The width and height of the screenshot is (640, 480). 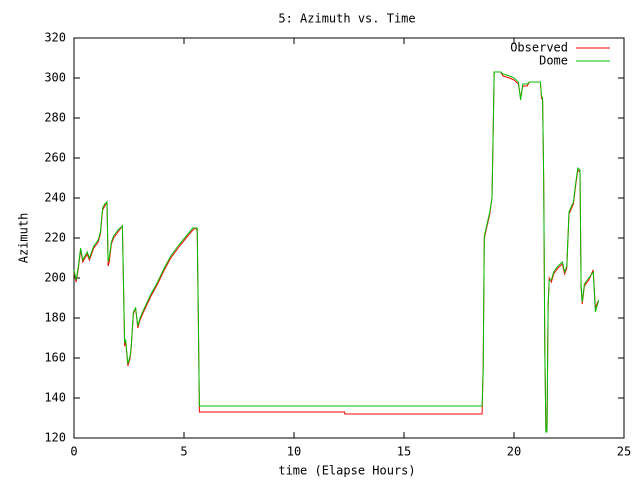 What do you see at coordinates (55, 398) in the screenshot?
I see `y-tick-label: 140` at bounding box center [55, 398].